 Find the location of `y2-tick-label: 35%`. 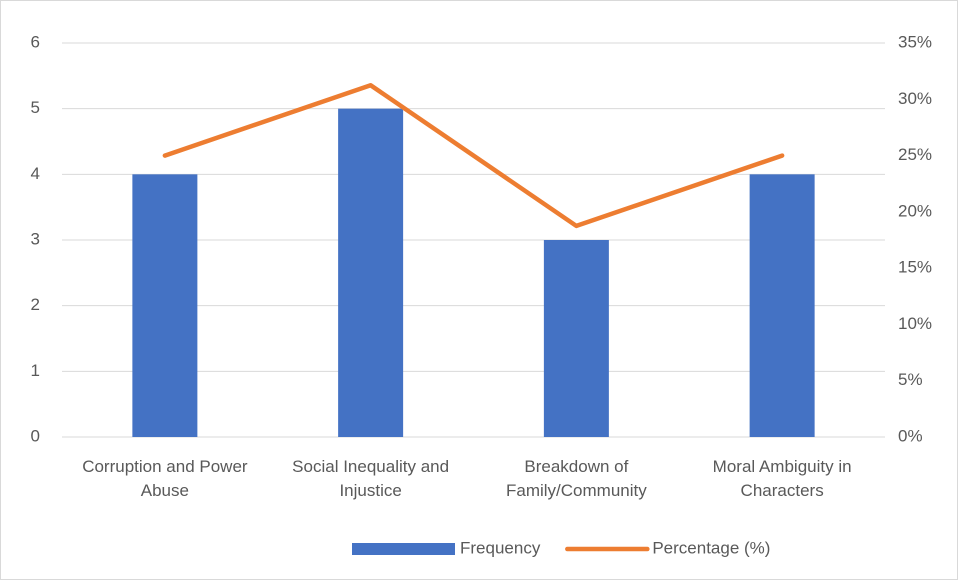

y2-tick-label: 35% is located at coordinates (915, 41).